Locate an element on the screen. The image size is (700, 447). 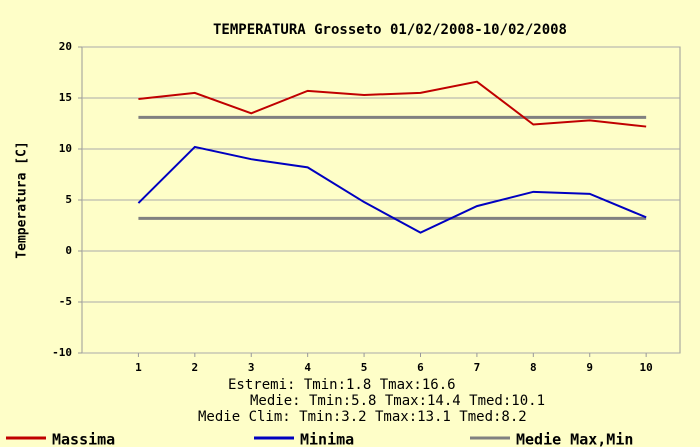
legend-label: Massima is located at coordinates (83, 439).